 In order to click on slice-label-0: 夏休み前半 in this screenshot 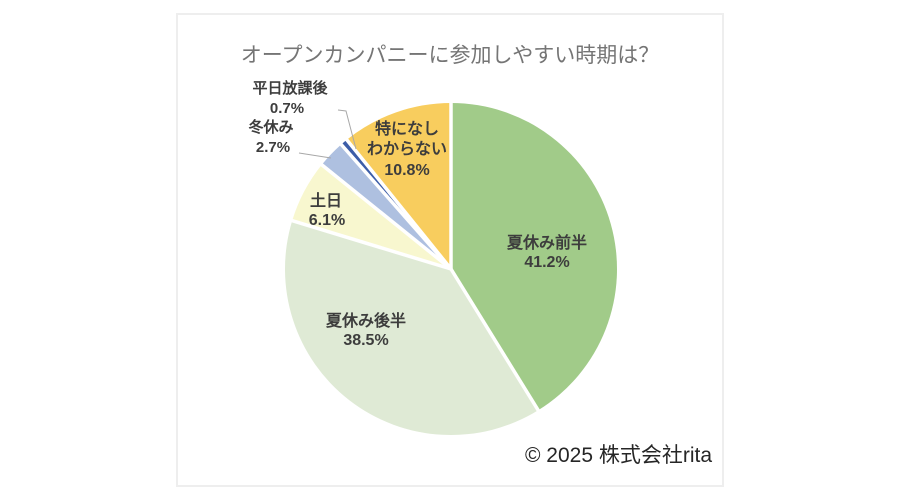, I will do `click(546, 242)`.